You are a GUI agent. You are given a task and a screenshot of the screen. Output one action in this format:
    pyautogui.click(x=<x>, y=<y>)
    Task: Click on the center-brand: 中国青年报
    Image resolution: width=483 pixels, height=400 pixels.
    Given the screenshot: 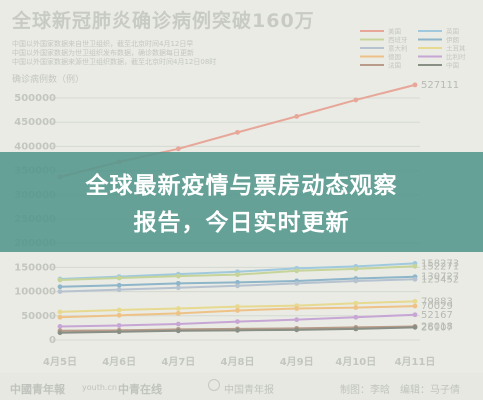 What is the action you would take?
    pyautogui.click(x=249, y=390)
    